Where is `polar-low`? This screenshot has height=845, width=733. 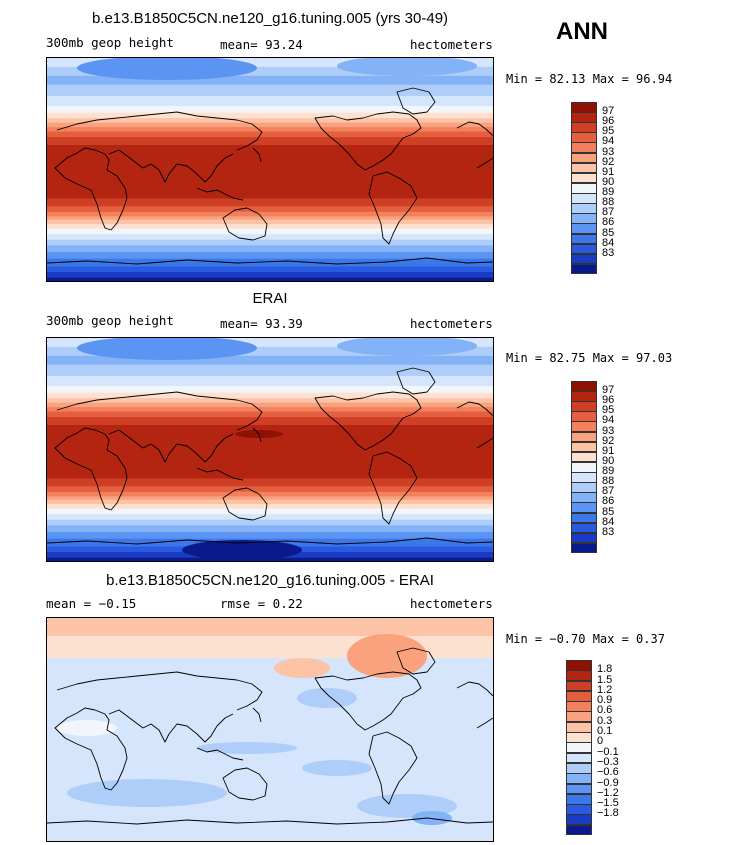 polar-low is located at coordinates (407, 347).